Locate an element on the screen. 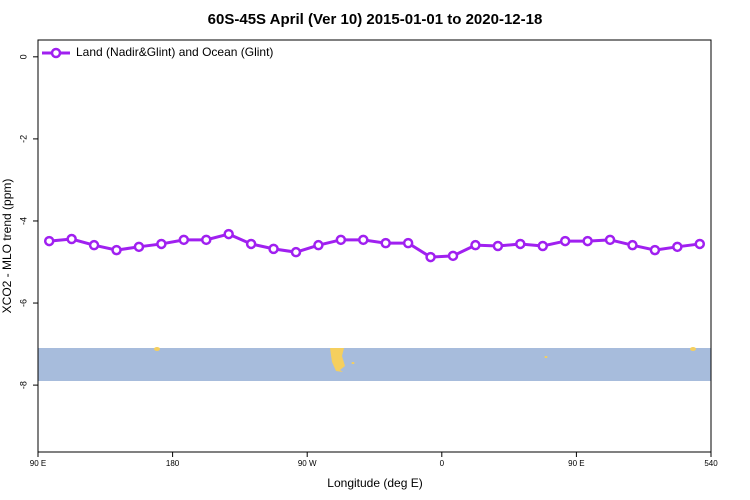  ocean-band is located at coordinates (374, 364).